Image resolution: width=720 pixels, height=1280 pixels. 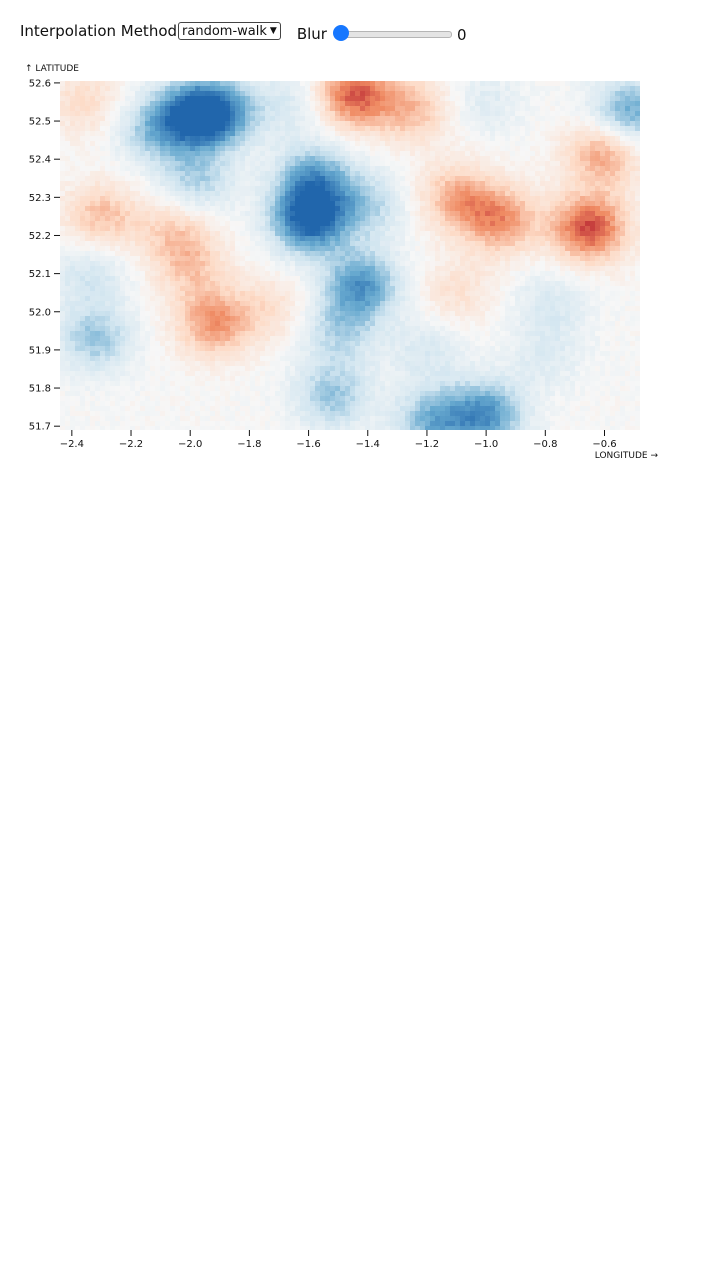 What do you see at coordinates (340, 32) in the screenshot?
I see `blur-slider-thumb` at bounding box center [340, 32].